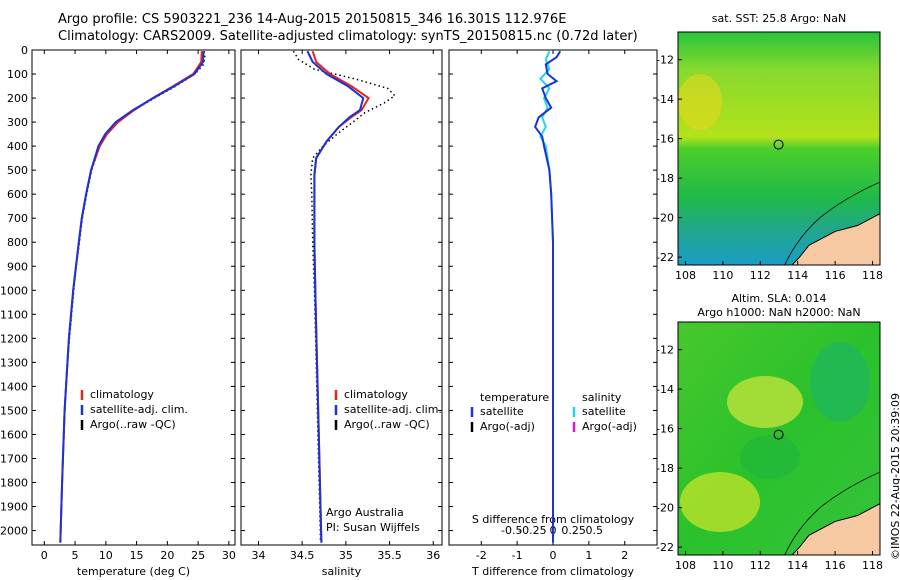 This screenshot has height=580, width=900. I want to click on x-tick-label: 34.5, so click(302, 555).